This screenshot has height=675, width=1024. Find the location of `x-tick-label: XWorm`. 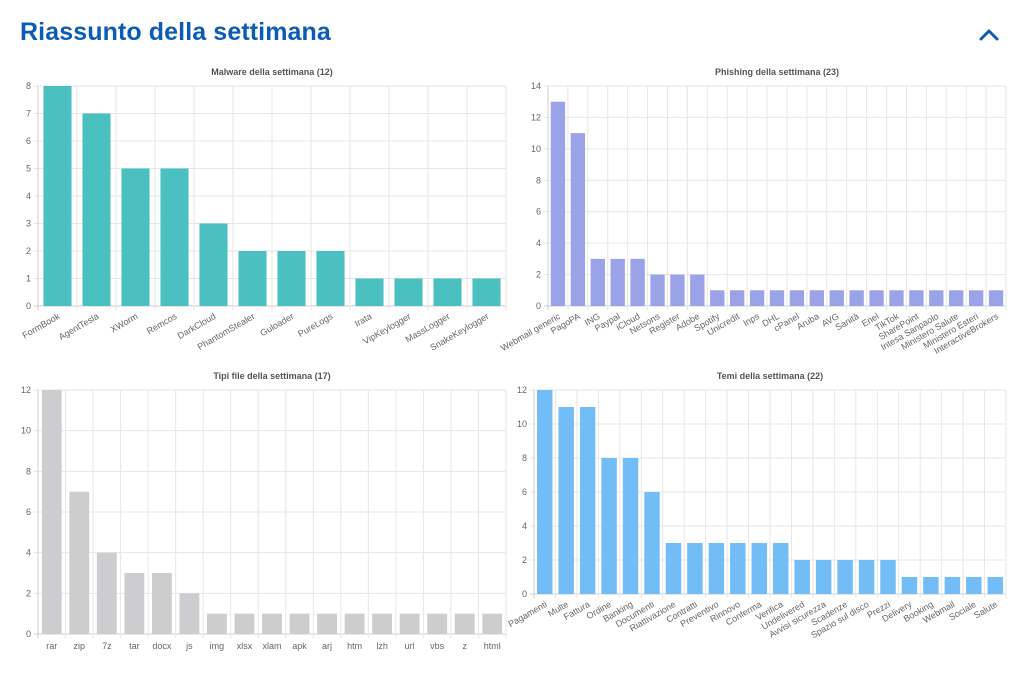

x-tick-label: XWorm is located at coordinates (124, 323).